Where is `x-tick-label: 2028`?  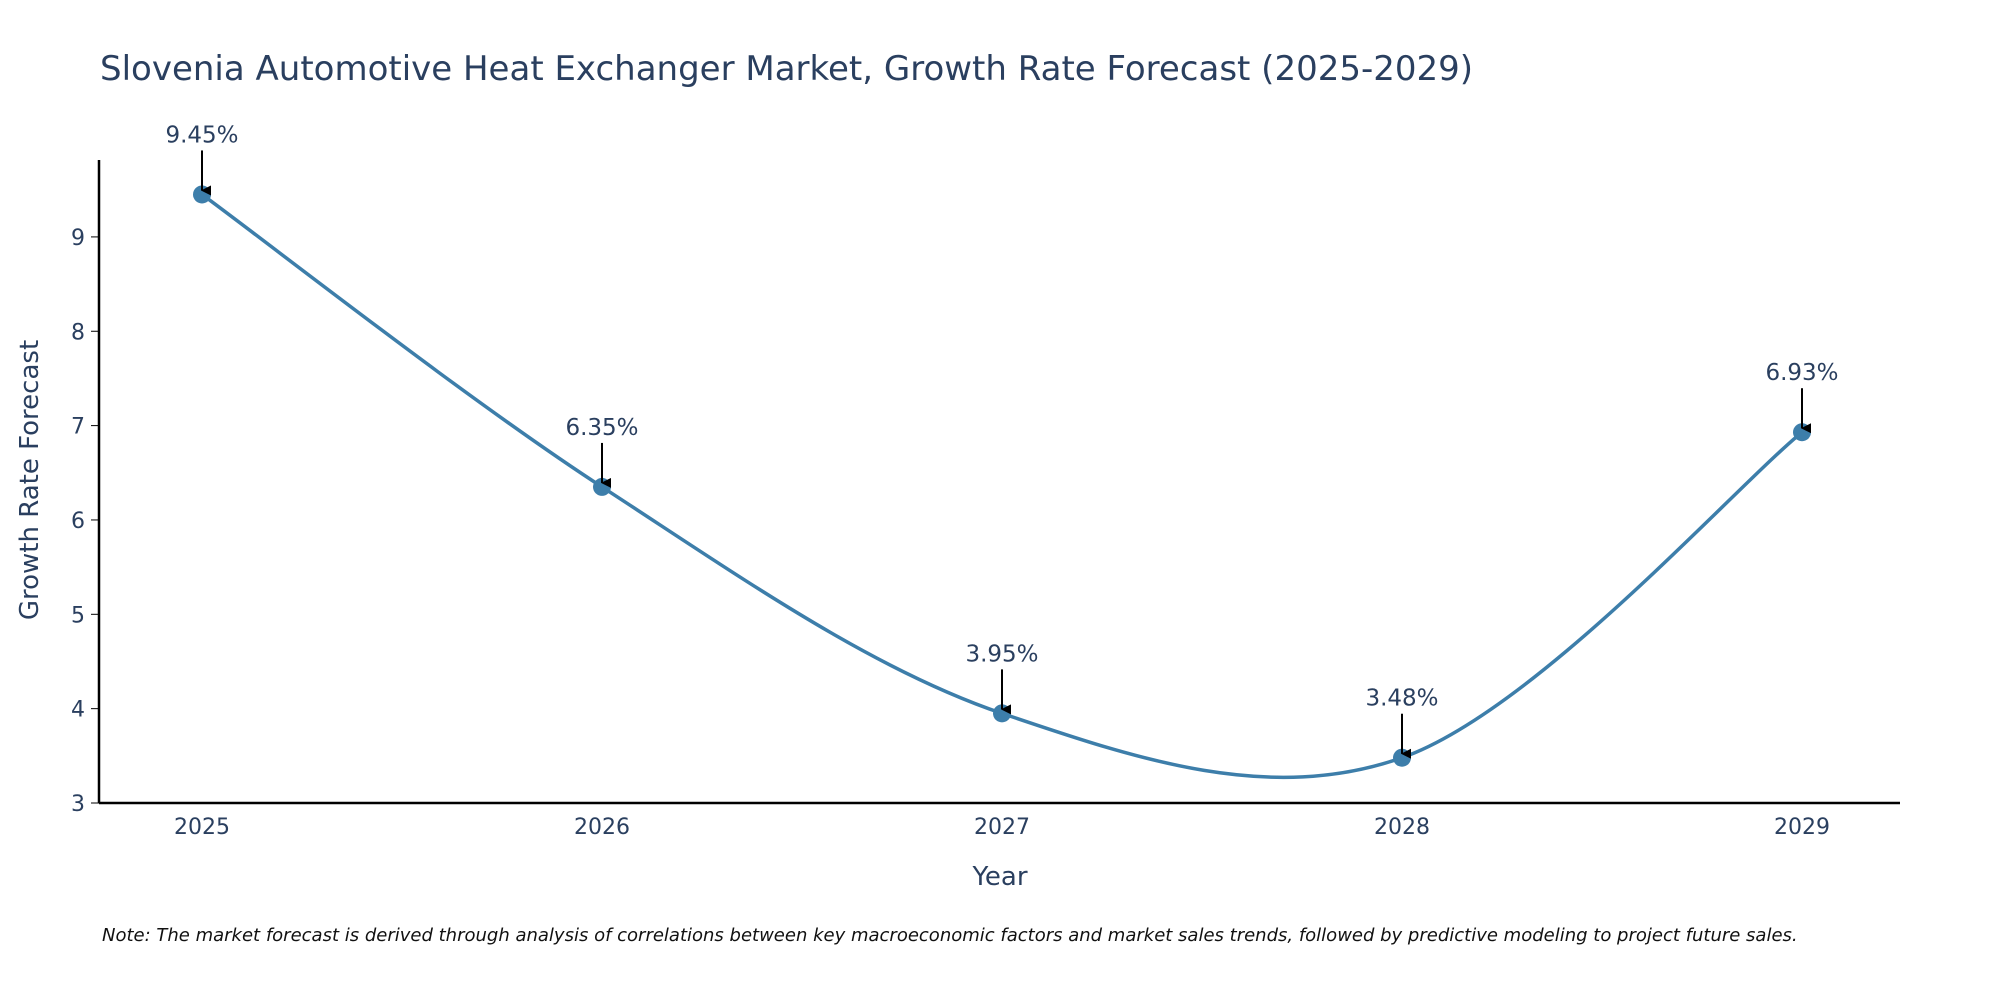 x-tick-label: 2028 is located at coordinates (1402, 827).